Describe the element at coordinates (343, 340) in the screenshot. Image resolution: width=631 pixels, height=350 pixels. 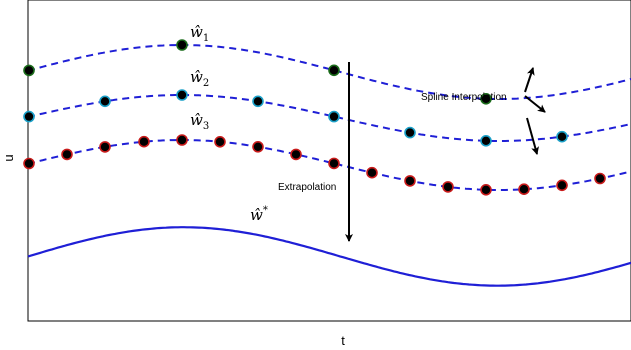
I see `x-axis-label: t` at that location.